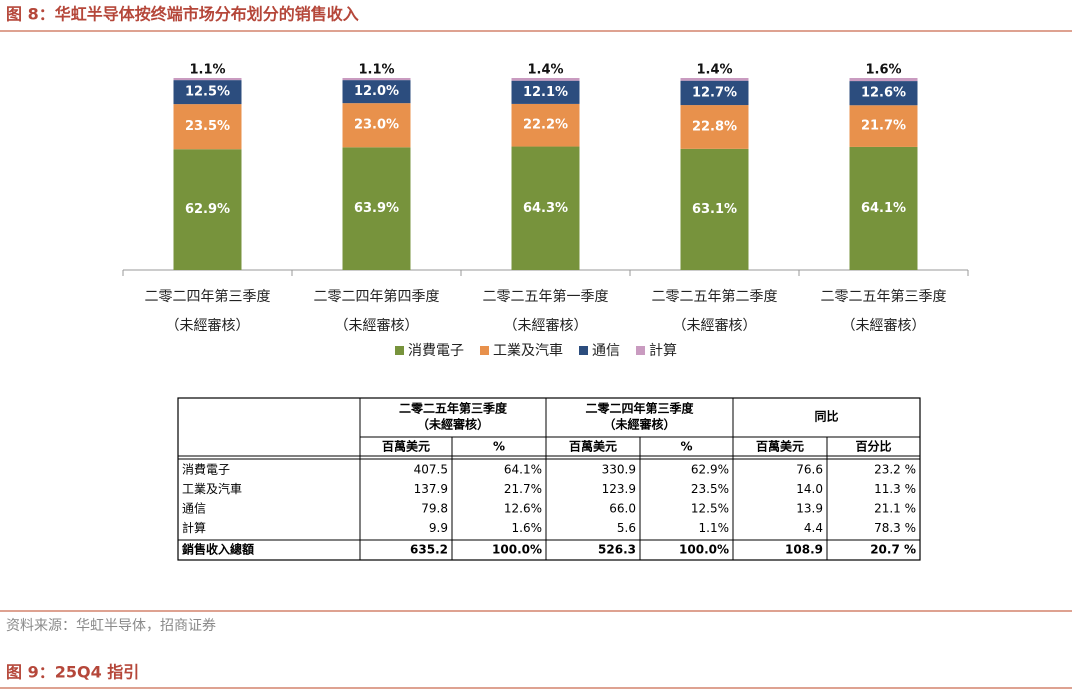 The height and width of the screenshot is (694, 1077). What do you see at coordinates (895, 528) in the screenshot?
I see `table-cell: 78.3 %` at bounding box center [895, 528].